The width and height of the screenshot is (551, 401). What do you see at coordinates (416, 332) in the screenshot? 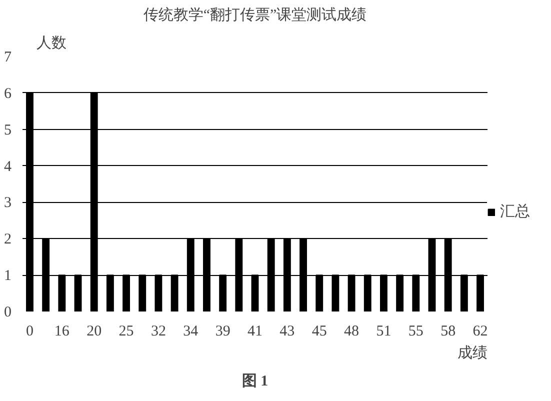
I see `x-tick-label: 55` at bounding box center [416, 332].